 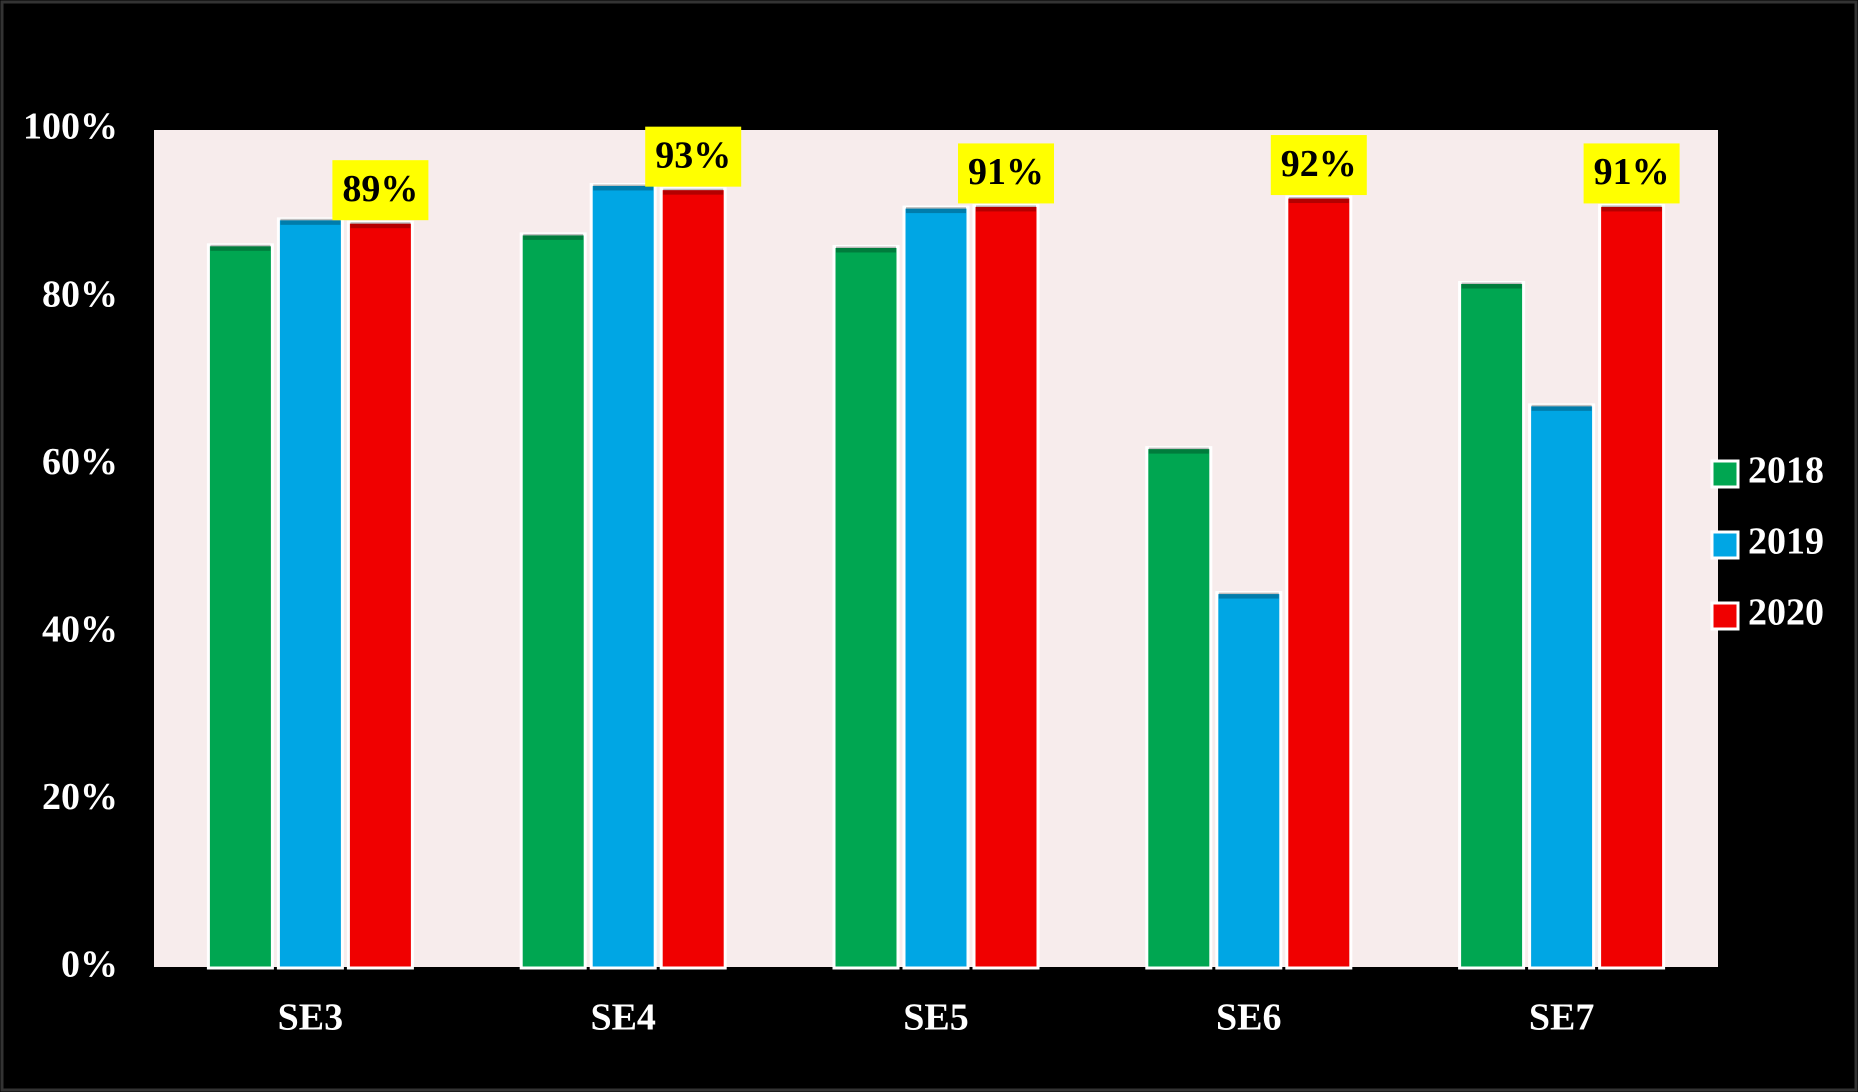 What do you see at coordinates (70, 127) in the screenshot?
I see `y-tick-label: 100%` at bounding box center [70, 127].